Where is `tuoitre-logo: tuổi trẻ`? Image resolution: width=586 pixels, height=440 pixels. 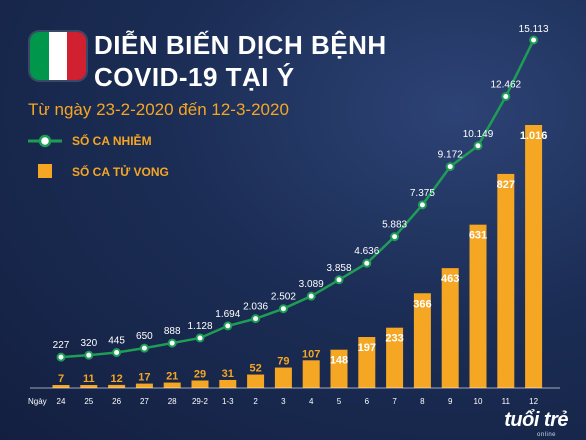 tuoitre-logo: tuổi trẻ is located at coordinates (536, 420).